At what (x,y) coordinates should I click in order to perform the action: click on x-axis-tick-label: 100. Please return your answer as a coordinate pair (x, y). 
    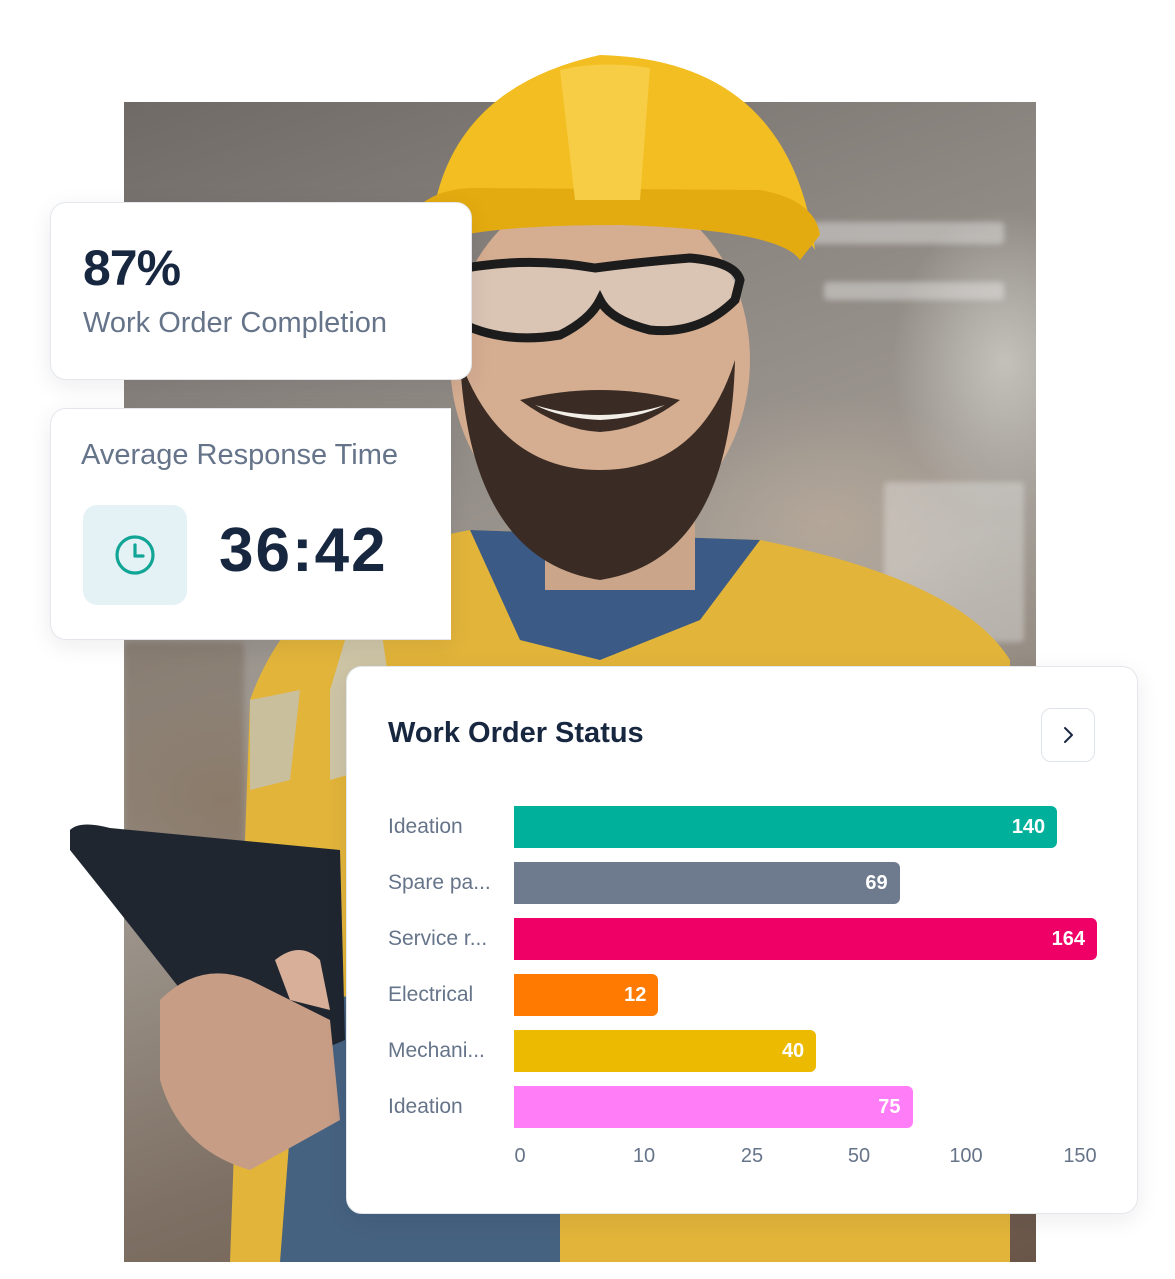
    Looking at the image, I should click on (966, 1156).